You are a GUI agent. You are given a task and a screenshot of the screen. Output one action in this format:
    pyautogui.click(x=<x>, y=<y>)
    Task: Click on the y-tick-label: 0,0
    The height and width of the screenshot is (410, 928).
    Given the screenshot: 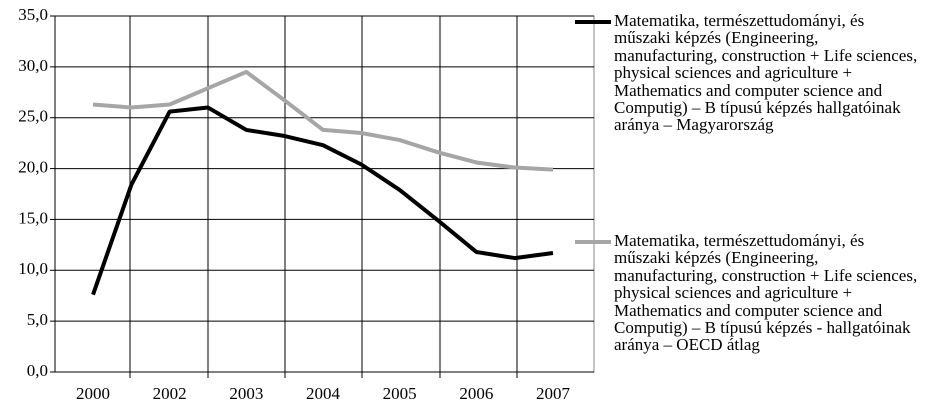 What is the action you would take?
    pyautogui.click(x=37, y=370)
    